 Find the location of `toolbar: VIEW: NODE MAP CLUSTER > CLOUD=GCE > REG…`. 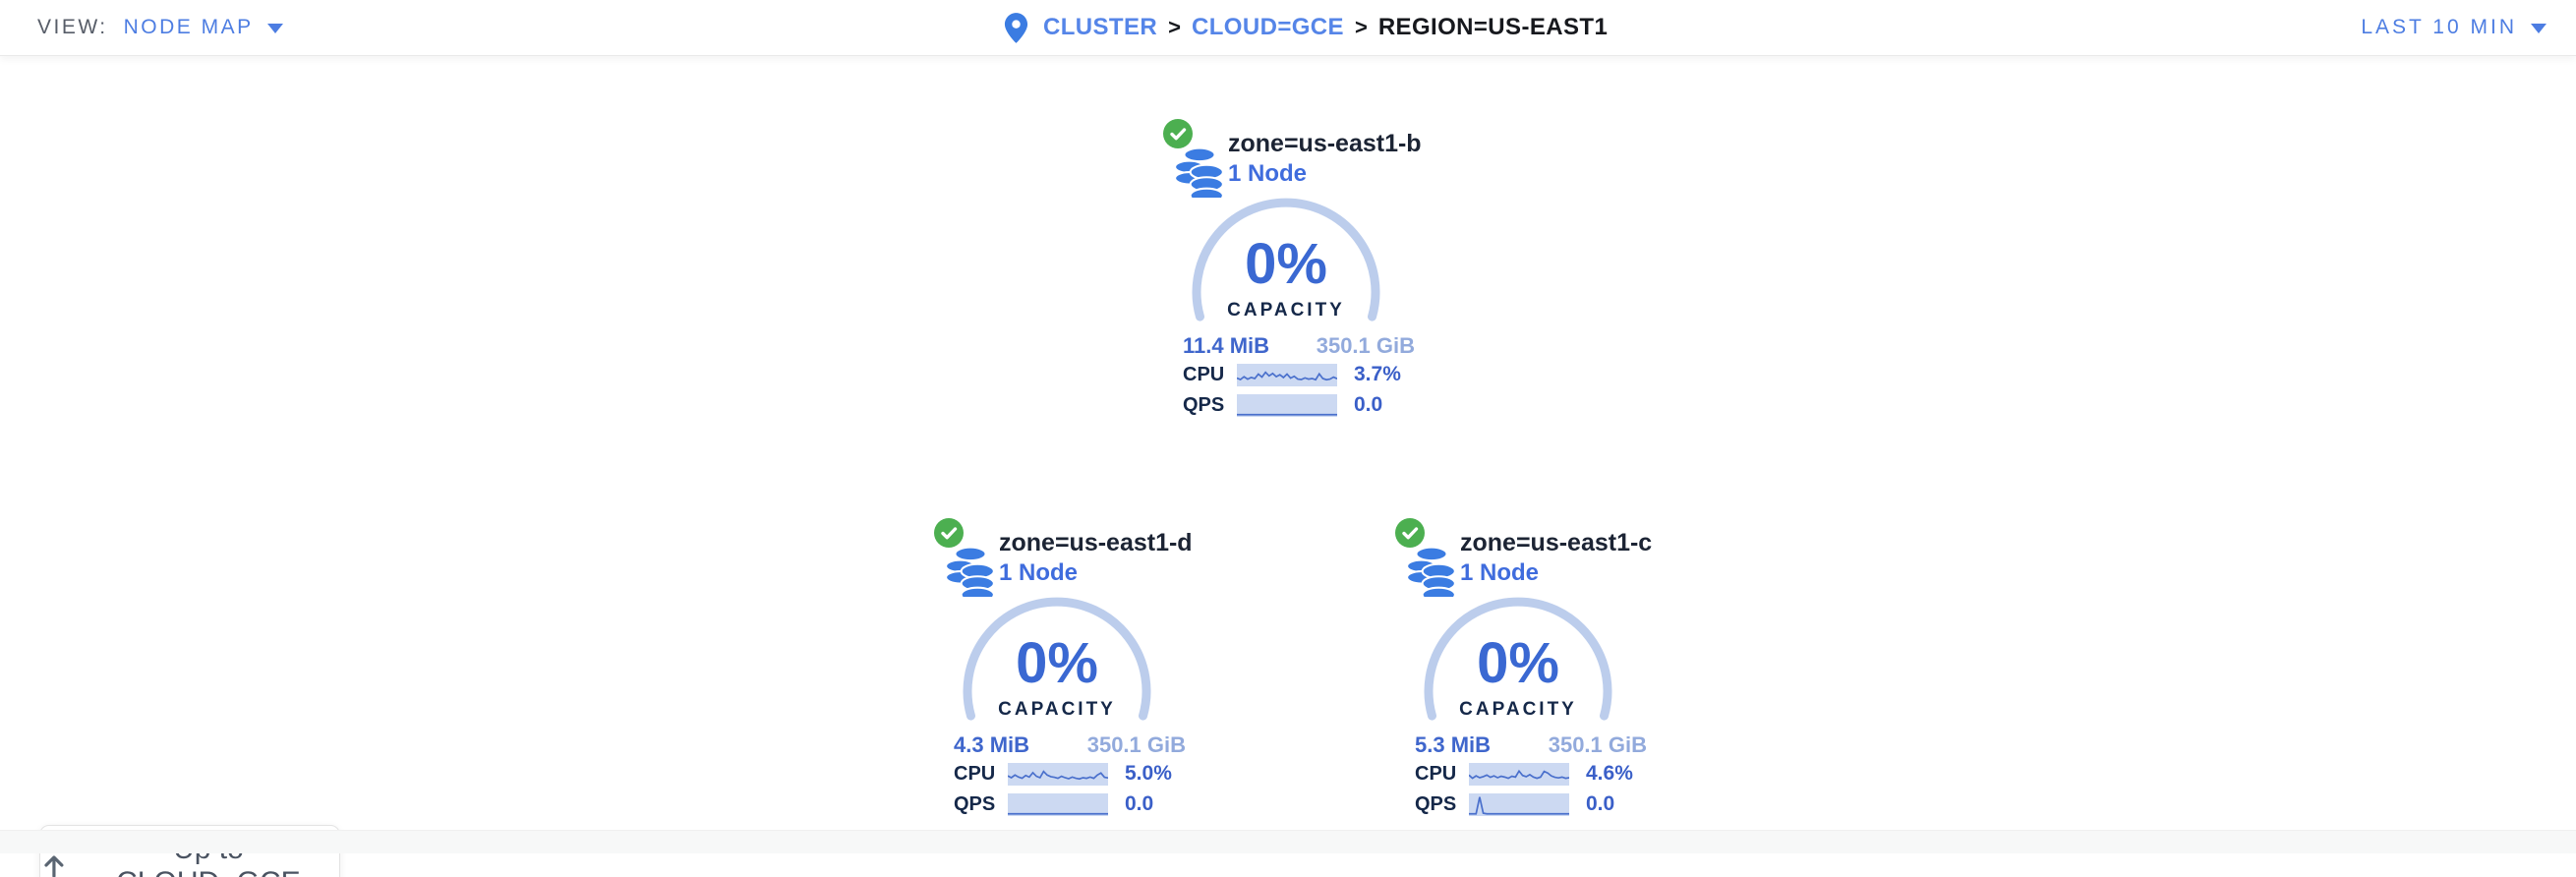

toolbar: VIEW: NODE MAP CLUSTER > CLOUD=GCE > REG… is located at coordinates (1288, 28).